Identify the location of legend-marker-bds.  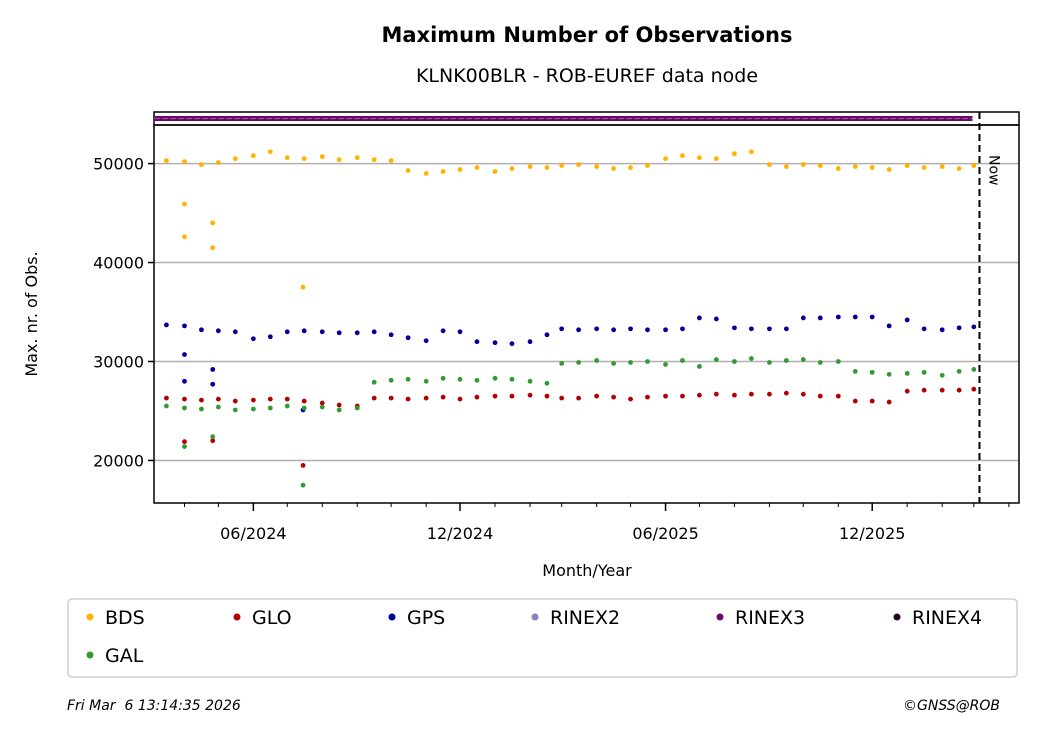
(90, 617).